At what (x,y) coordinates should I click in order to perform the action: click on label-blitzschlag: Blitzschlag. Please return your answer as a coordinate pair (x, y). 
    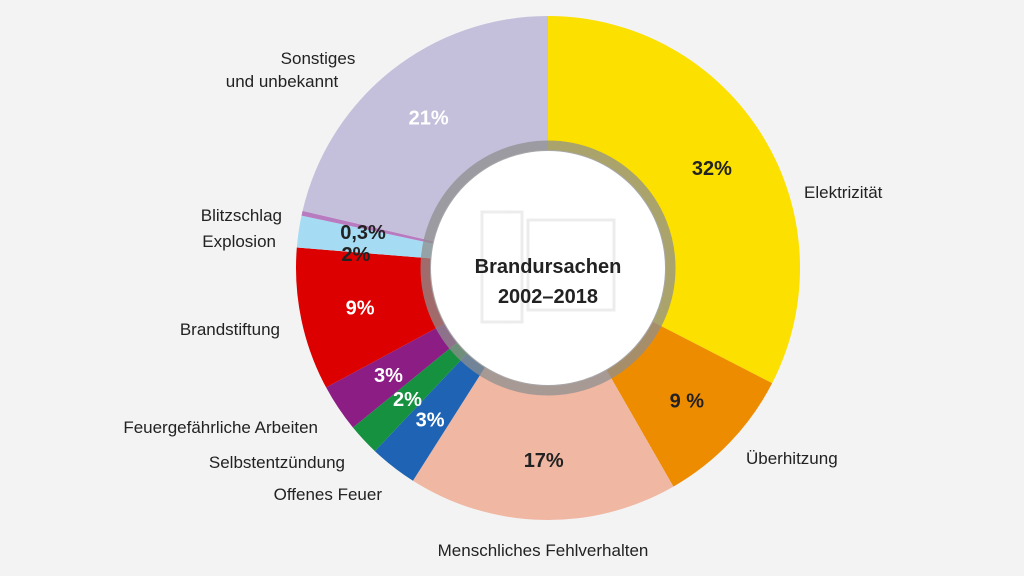
    Looking at the image, I should click on (241, 215).